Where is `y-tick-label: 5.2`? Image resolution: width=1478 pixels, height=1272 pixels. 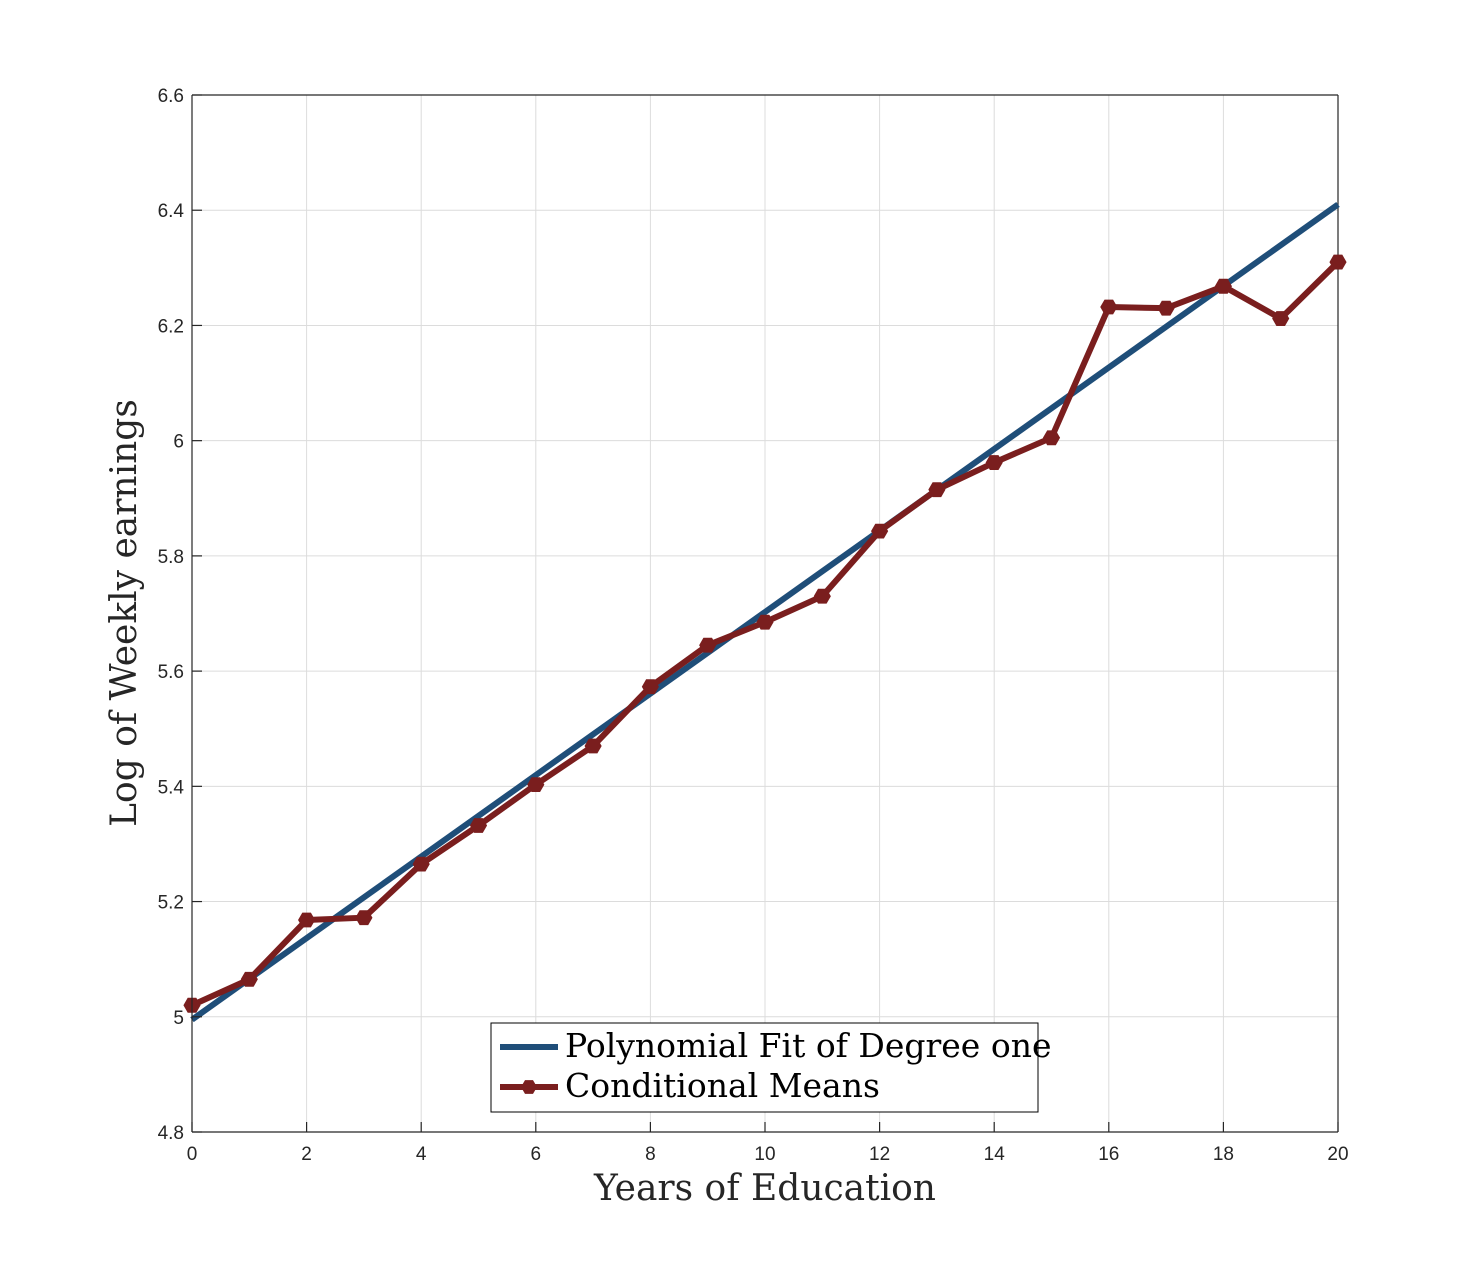 y-tick-label: 5.2 is located at coordinates (171, 903).